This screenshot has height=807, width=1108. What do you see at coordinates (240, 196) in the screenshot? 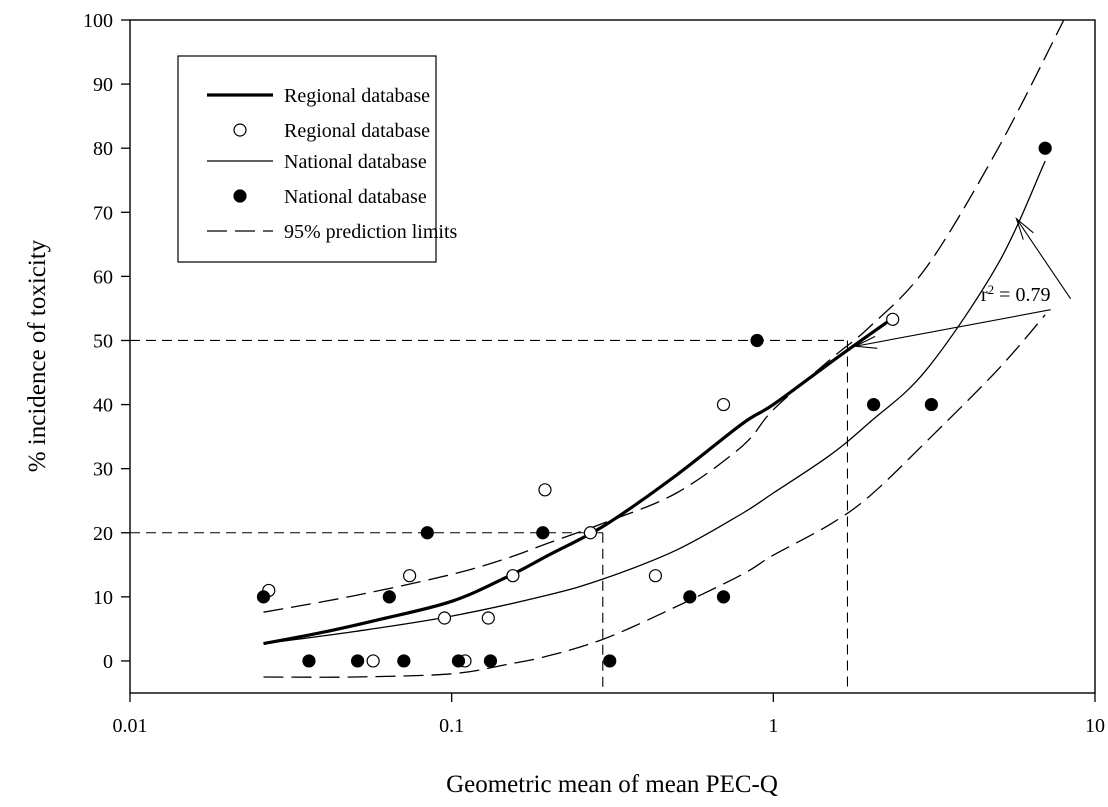
I see `legend-swatch-filled-circle` at bounding box center [240, 196].